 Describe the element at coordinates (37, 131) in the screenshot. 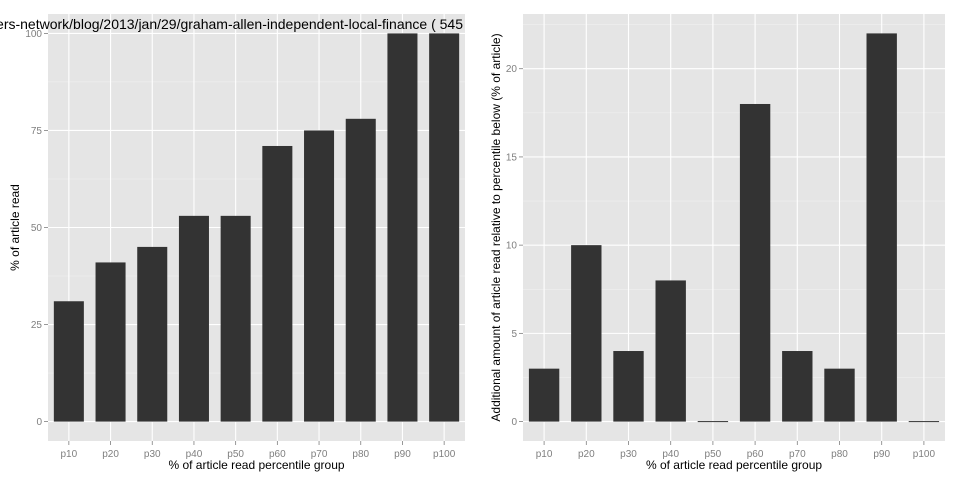

I see `y-tick-label: 75` at that location.